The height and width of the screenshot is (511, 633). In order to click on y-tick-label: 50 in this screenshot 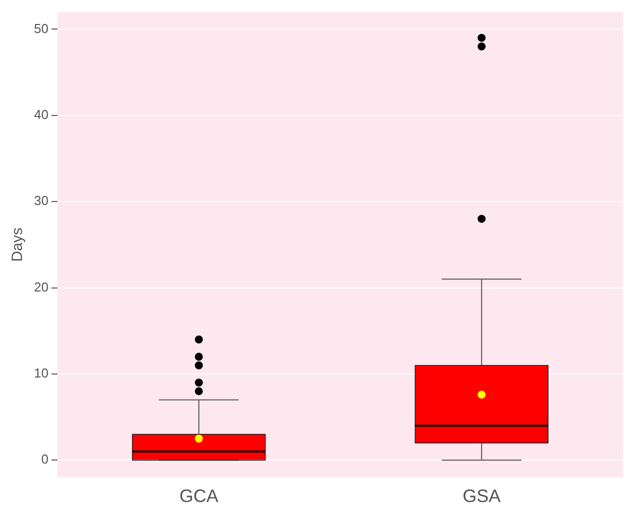, I will do `click(41, 28)`.